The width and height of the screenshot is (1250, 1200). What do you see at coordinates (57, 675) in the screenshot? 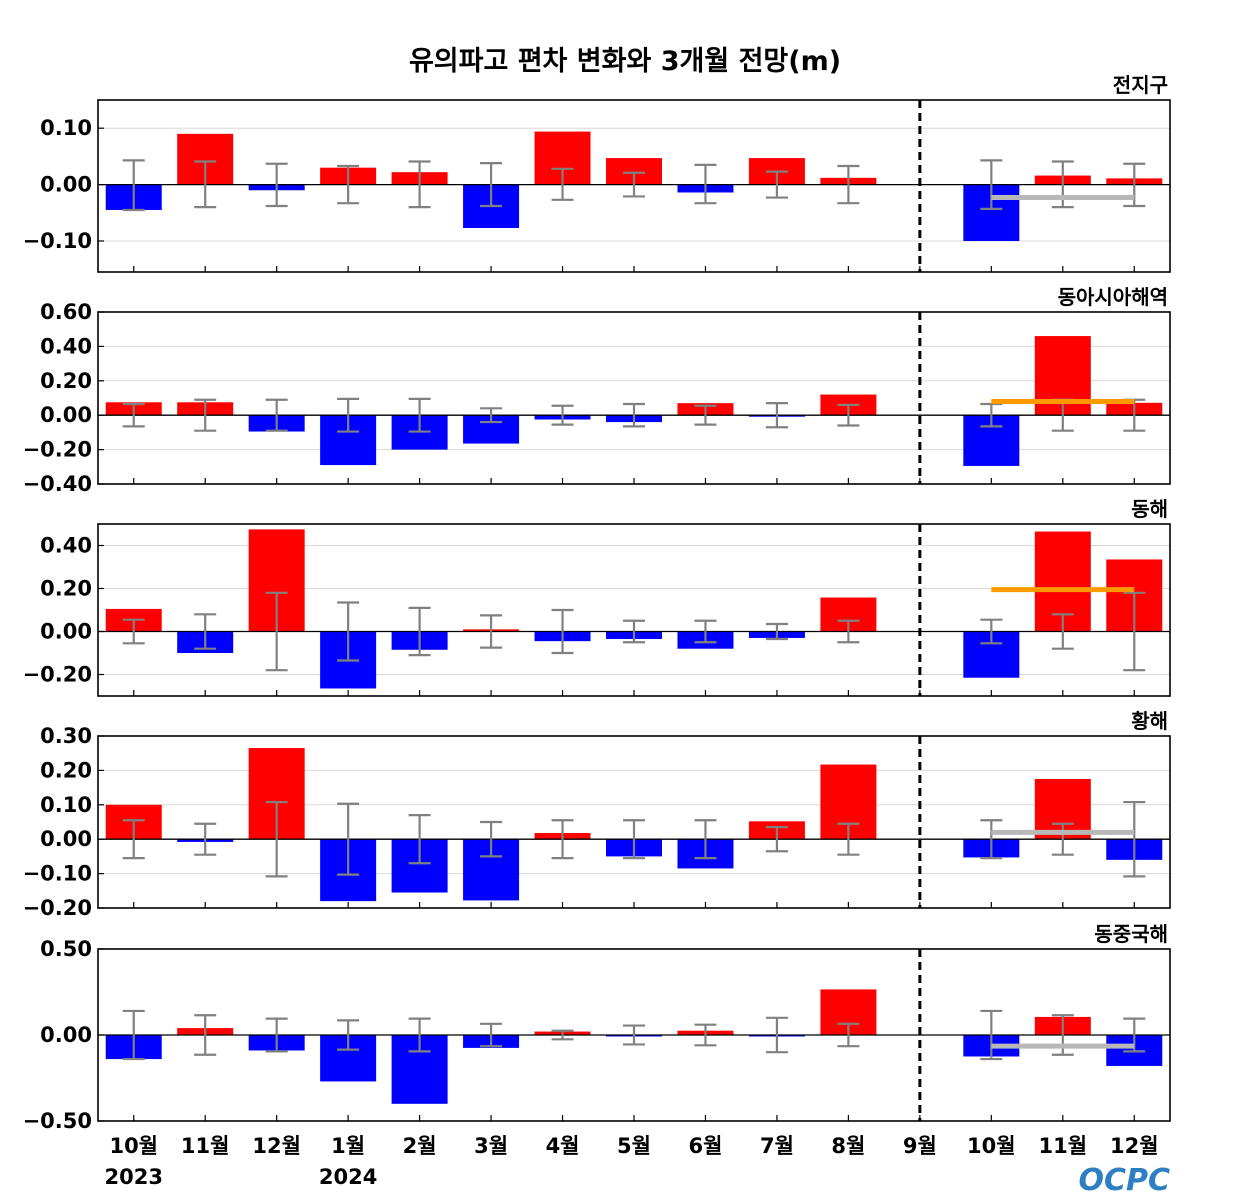
I see `y-tick-label: −0.20` at bounding box center [57, 675].